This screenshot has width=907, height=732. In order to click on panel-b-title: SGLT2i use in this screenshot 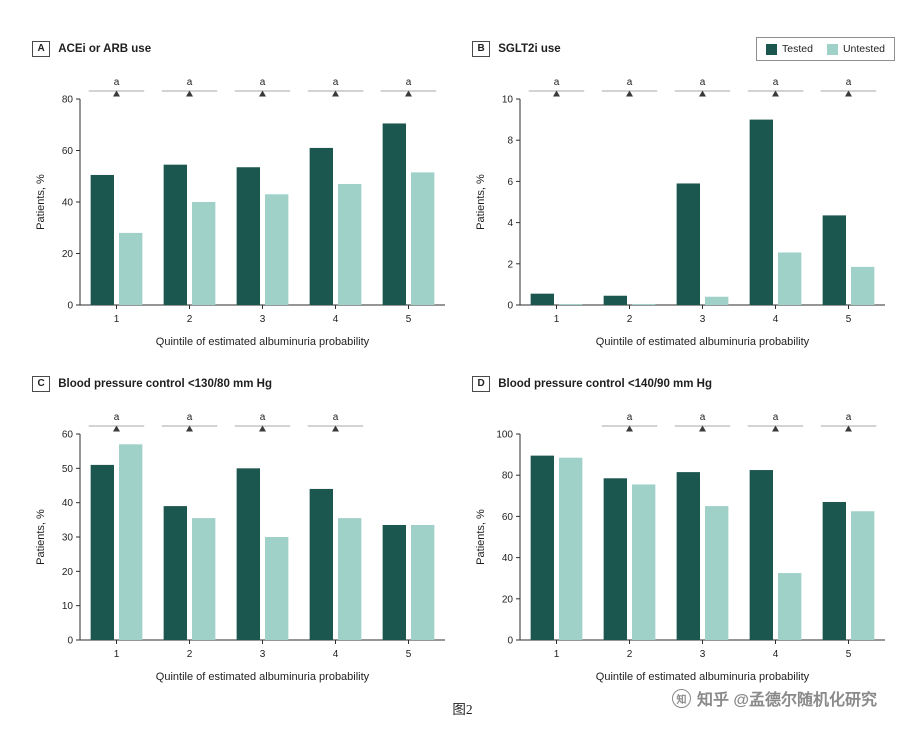, I will do `click(529, 48)`.